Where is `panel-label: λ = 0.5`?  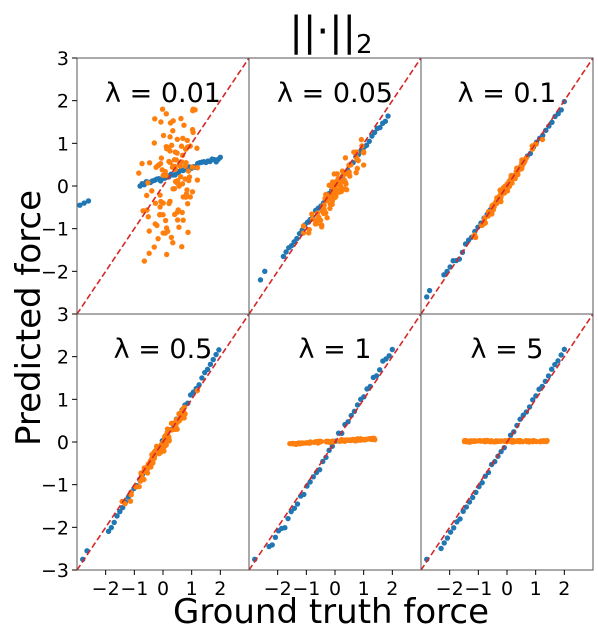 panel-label: λ = 0.5 is located at coordinates (163, 349).